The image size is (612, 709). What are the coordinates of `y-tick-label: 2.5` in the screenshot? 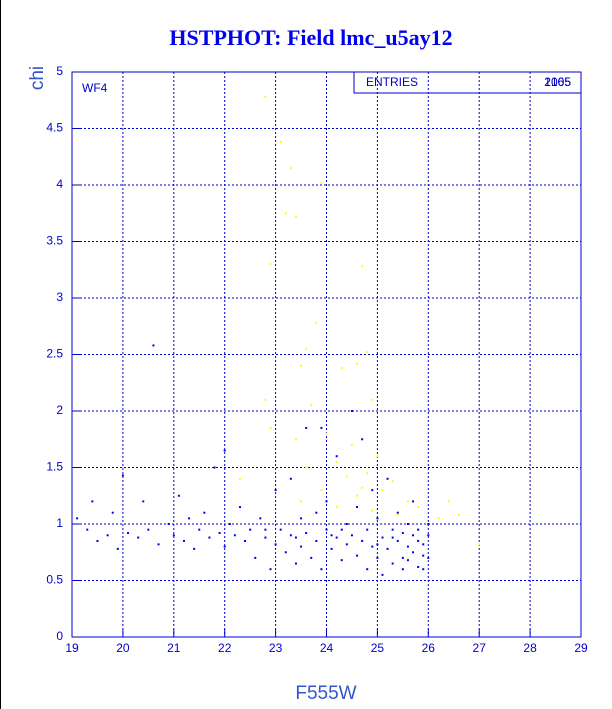 It's located at (54, 354).